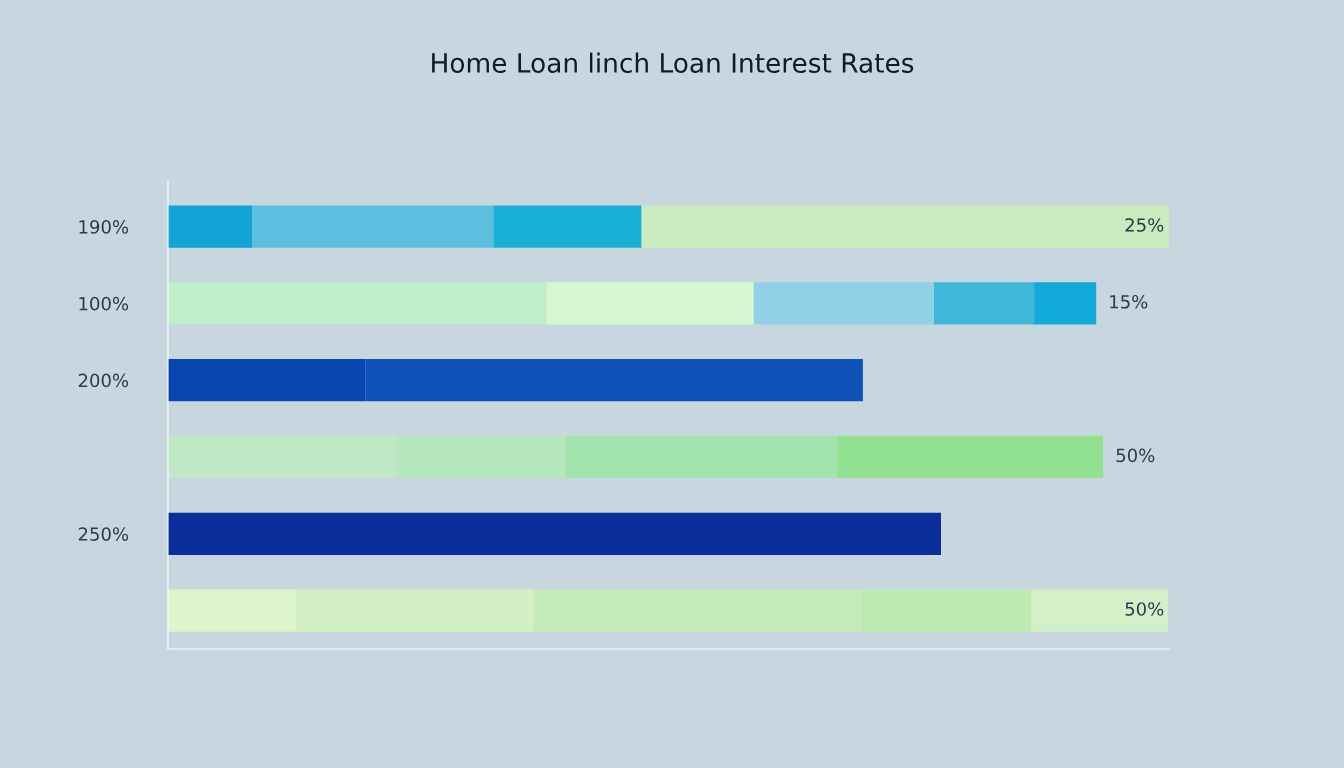  Describe the element at coordinates (1144, 225) in the screenshot. I see `text: 25%` at that location.